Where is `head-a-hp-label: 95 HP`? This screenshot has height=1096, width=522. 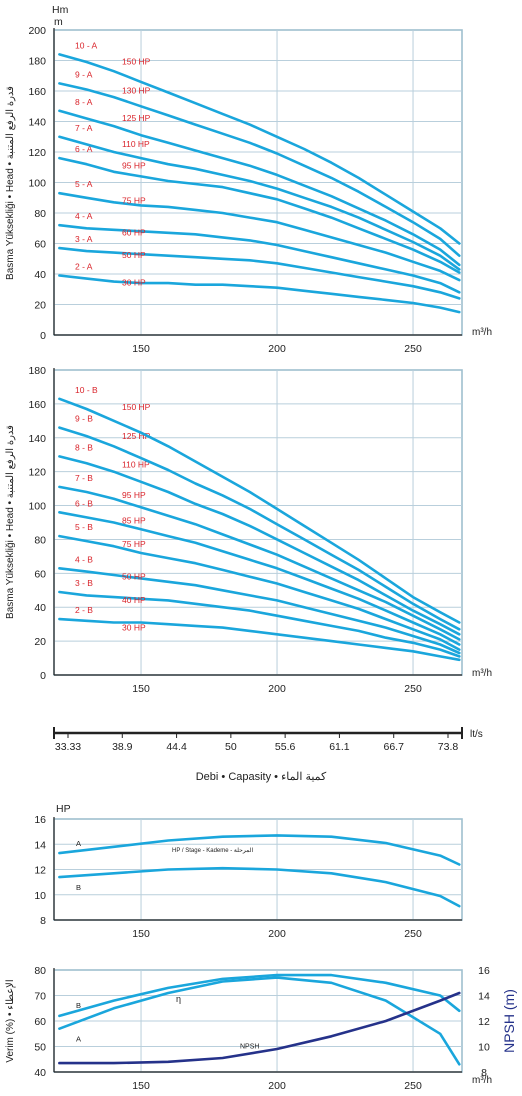 head-a-hp-label: 95 HP is located at coordinates (134, 165).